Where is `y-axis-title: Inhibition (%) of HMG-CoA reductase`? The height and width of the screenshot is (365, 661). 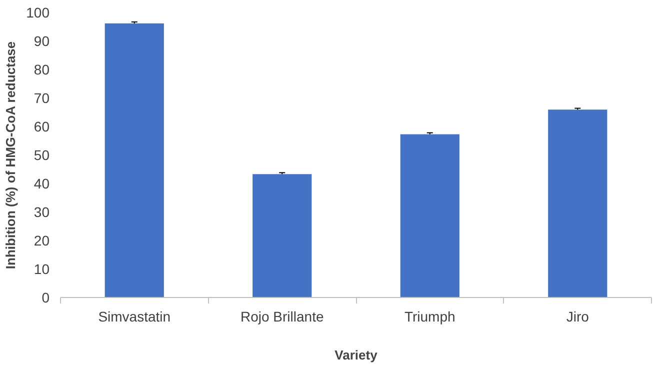
y-axis-title: Inhibition (%) of HMG-CoA reductase is located at coordinates (10, 155).